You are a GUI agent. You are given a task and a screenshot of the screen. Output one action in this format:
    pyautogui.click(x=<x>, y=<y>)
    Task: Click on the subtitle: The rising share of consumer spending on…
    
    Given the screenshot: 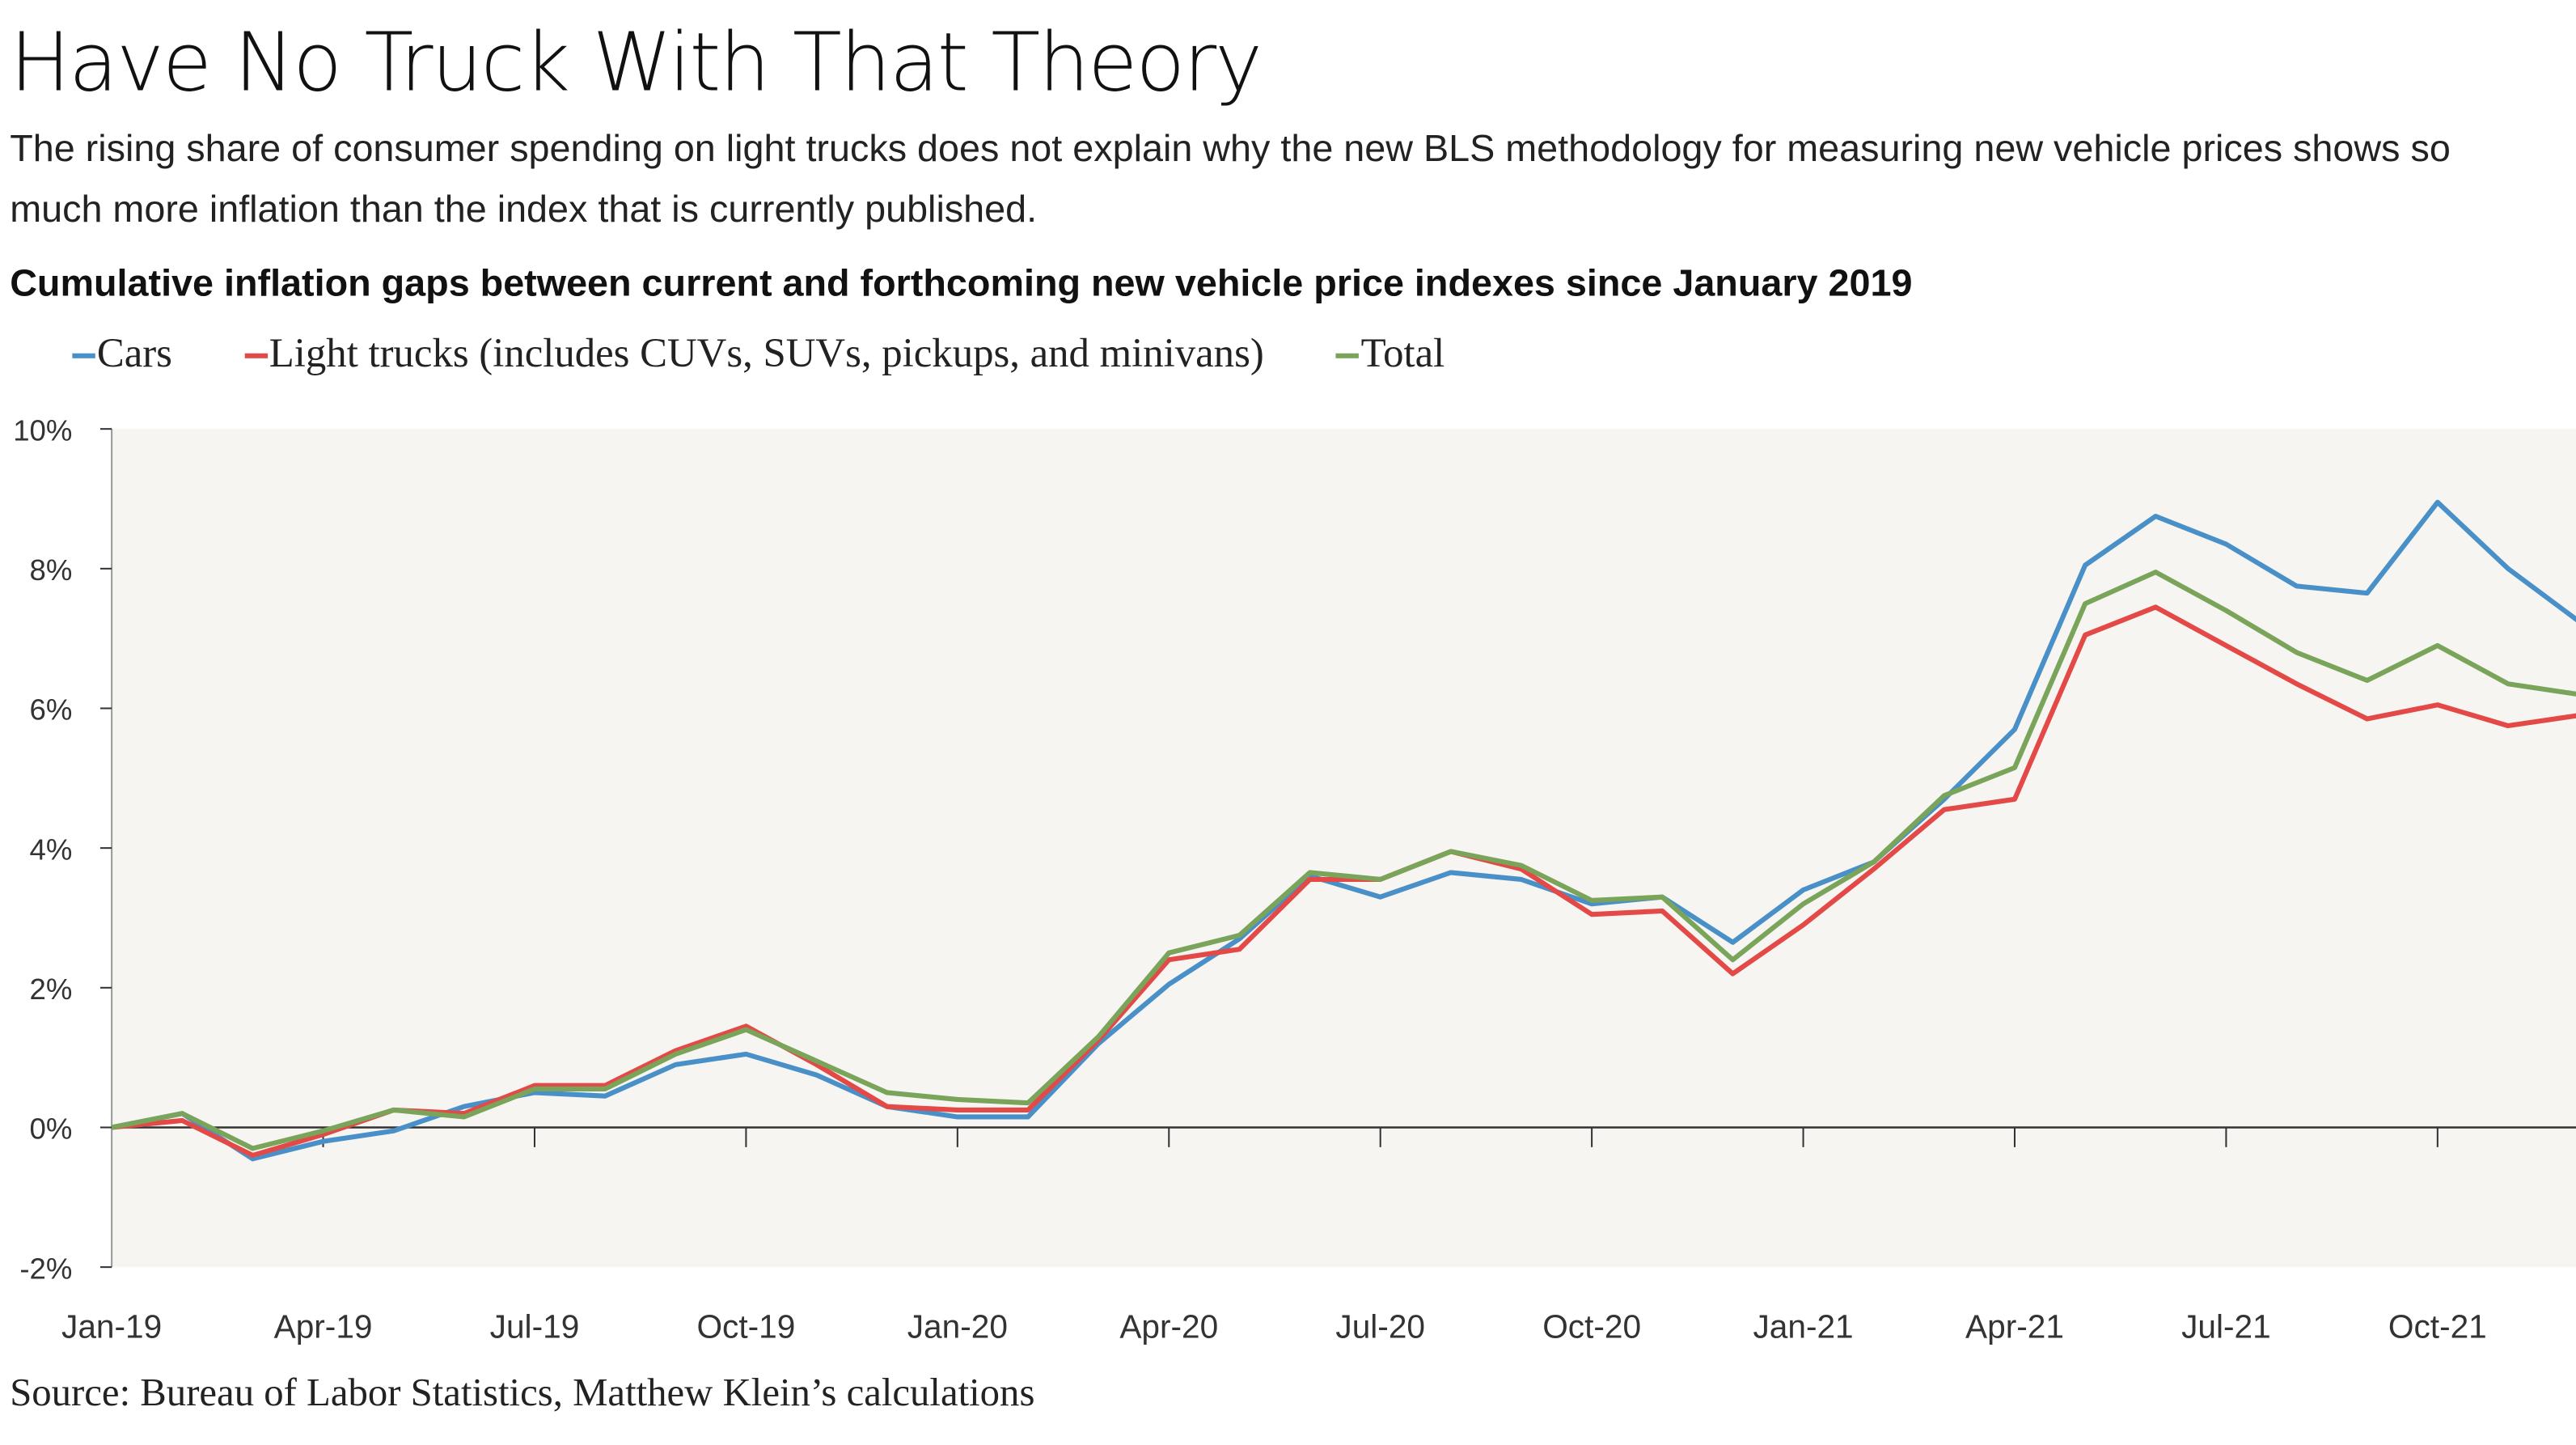 What is the action you would take?
    pyautogui.click(x=1231, y=178)
    